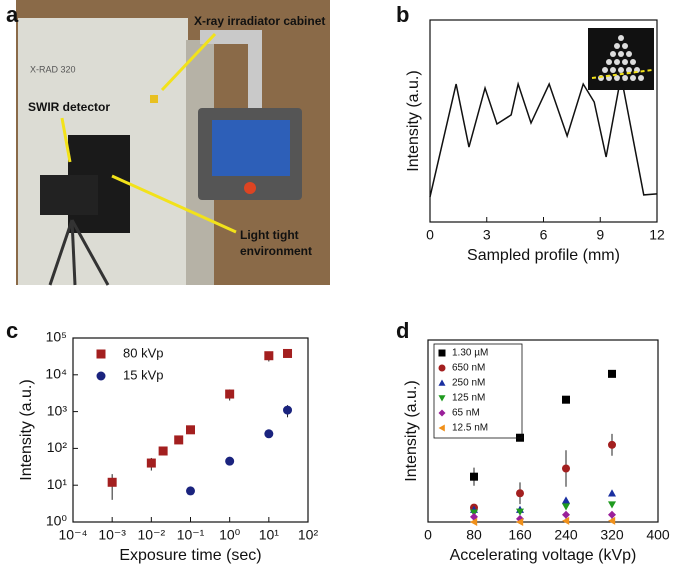 This screenshot has height=579, width=676. What do you see at coordinates (520, 535) in the screenshot?
I see `x-tick-label: 160` at bounding box center [520, 535].